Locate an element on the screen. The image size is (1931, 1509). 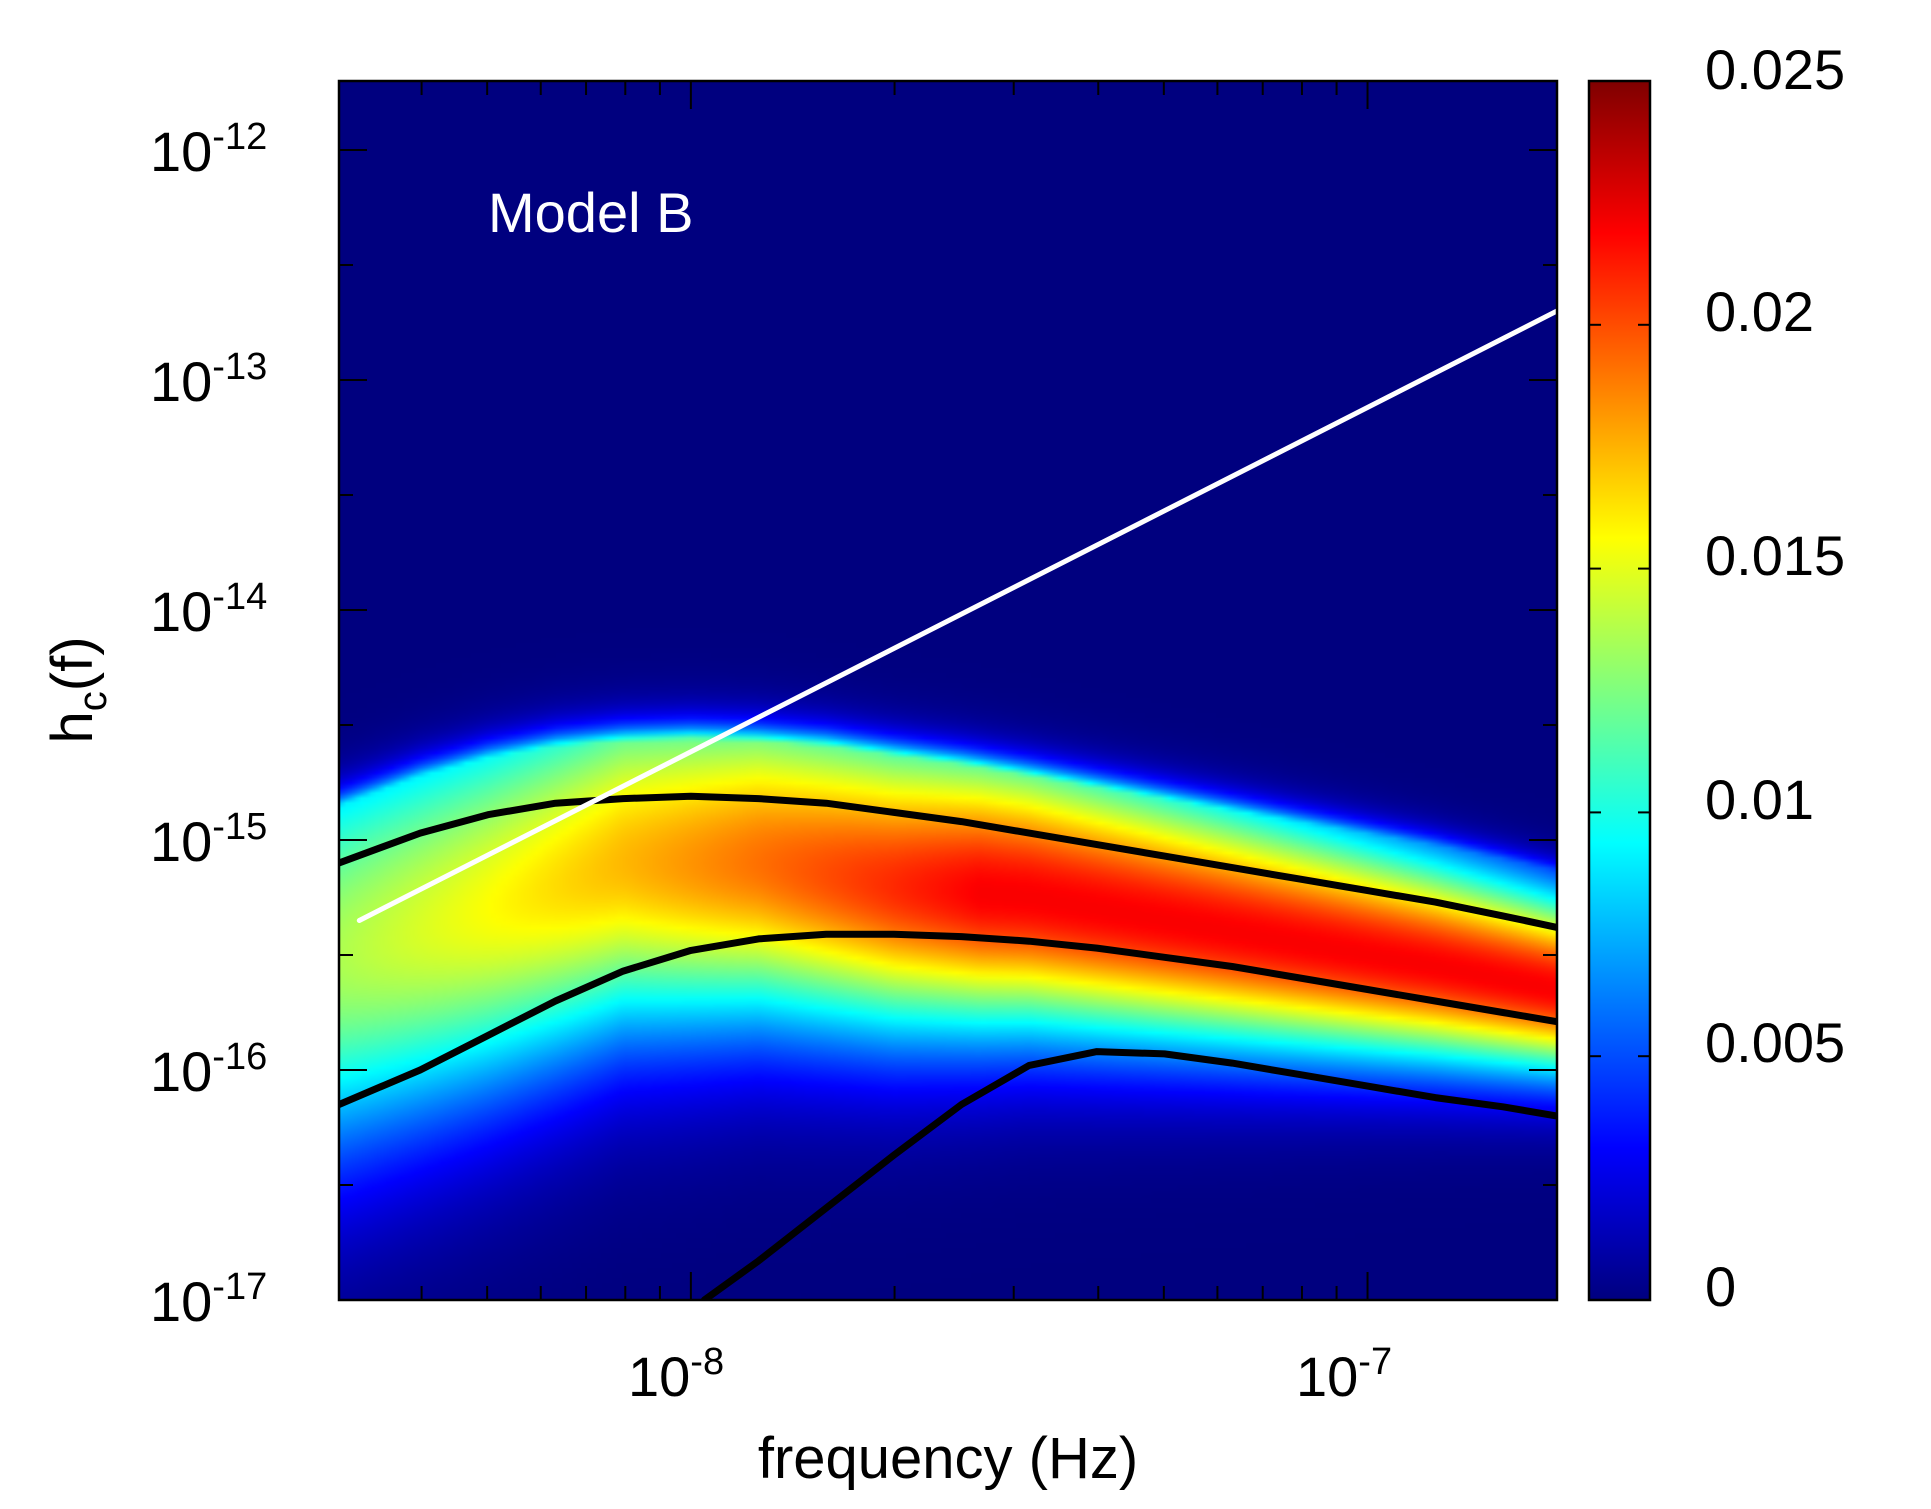
colorbar-label-002: 0.02 is located at coordinates (1759, 311).